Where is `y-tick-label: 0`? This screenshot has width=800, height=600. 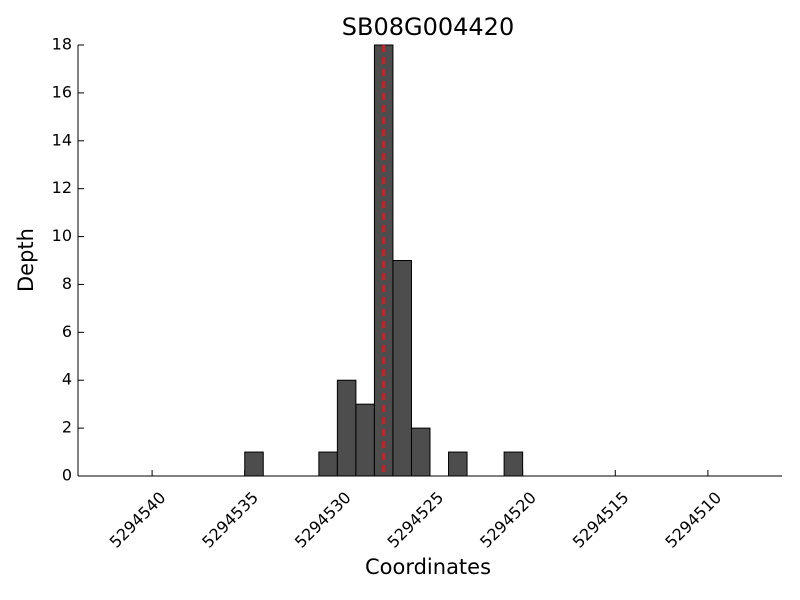 y-tick-label: 0 is located at coordinates (67, 475).